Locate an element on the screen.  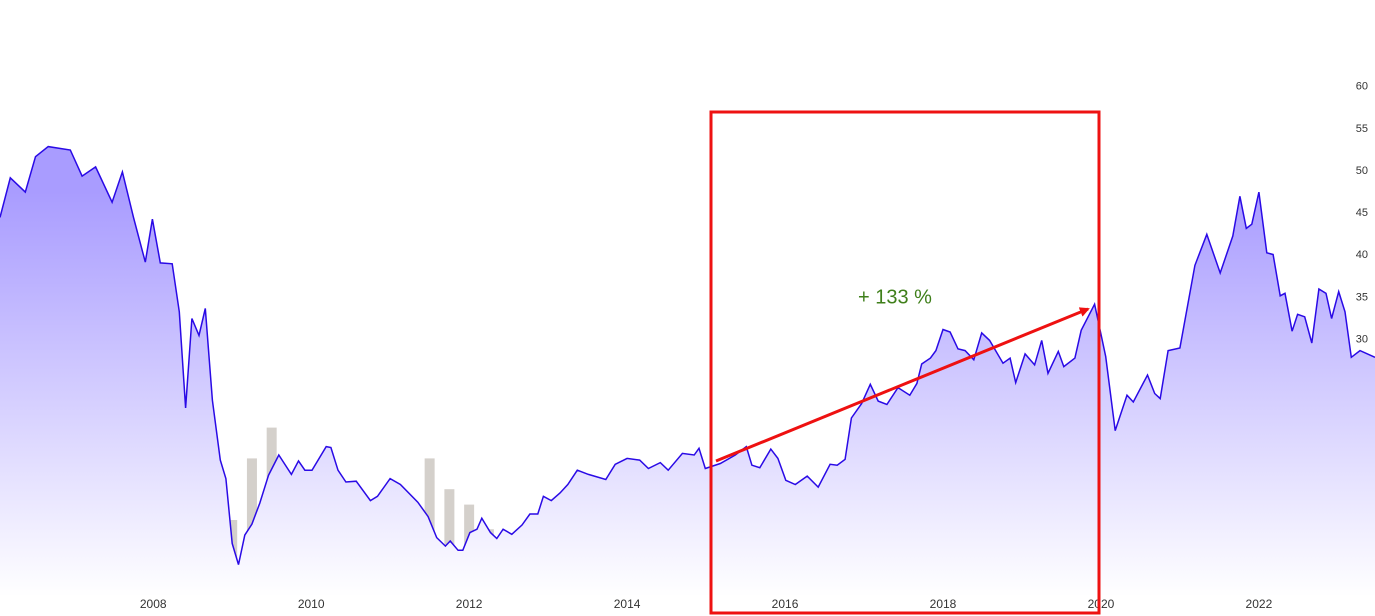
x-tick-label: 2014 is located at coordinates (627, 604).